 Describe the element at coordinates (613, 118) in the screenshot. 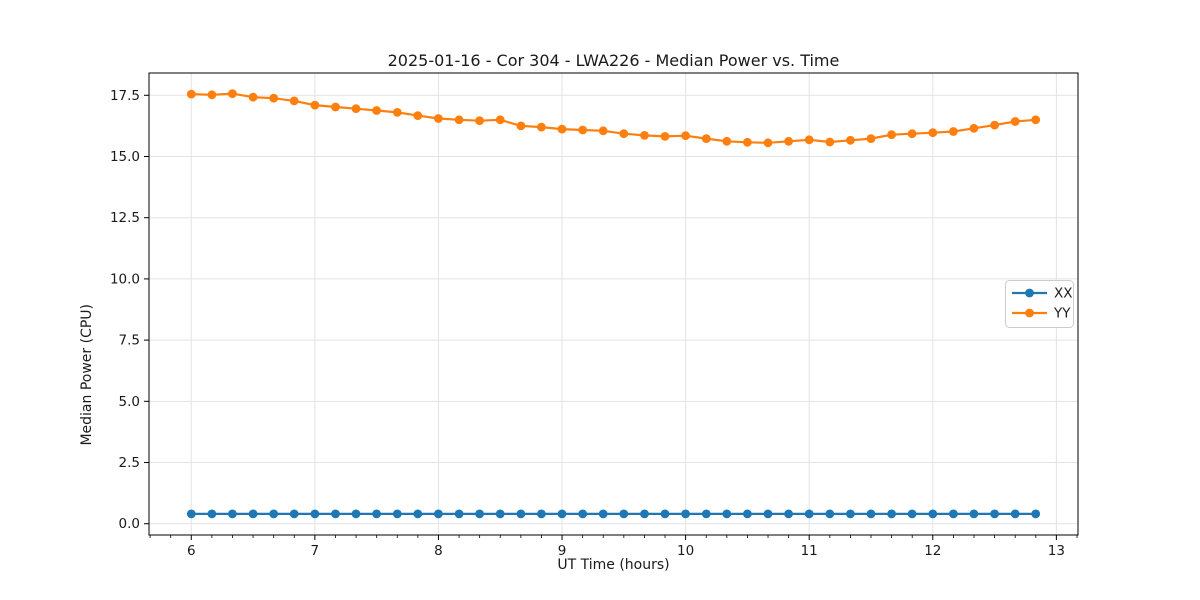

I see `series-yy` at that location.